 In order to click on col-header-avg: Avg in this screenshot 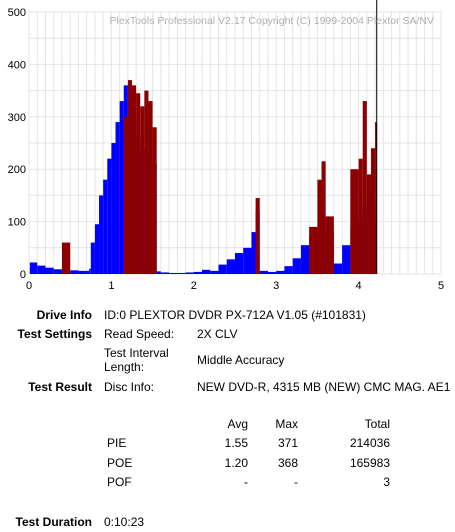, I will do `click(237, 424)`.